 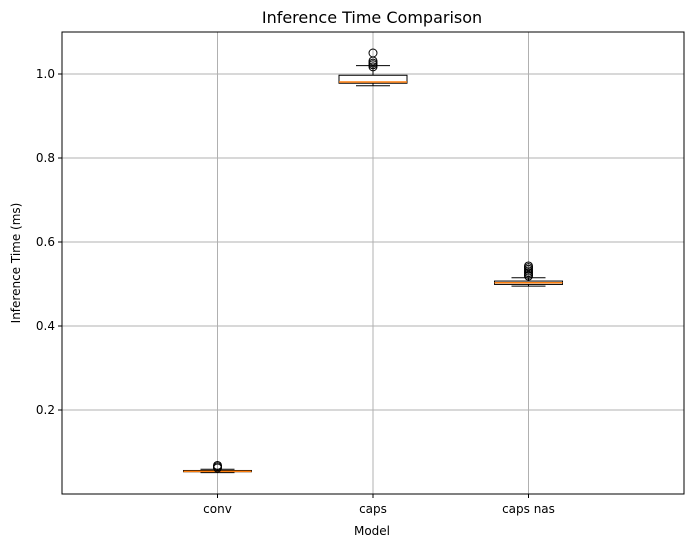 What do you see at coordinates (372, 531) in the screenshot?
I see `x-axis-label: Model` at bounding box center [372, 531].